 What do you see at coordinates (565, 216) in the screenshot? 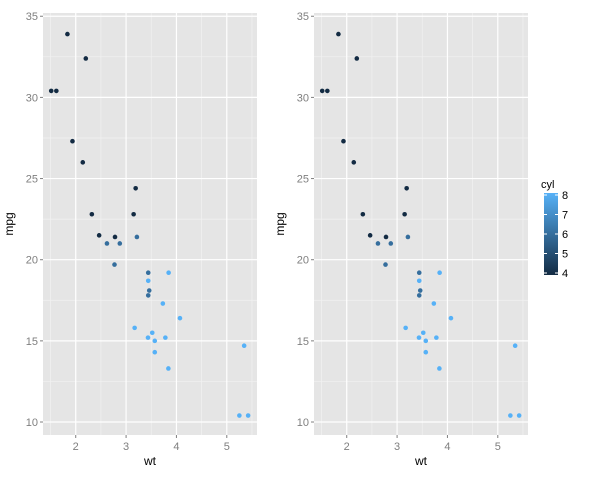
I see `colorbar-tick-label: 7` at bounding box center [565, 216].